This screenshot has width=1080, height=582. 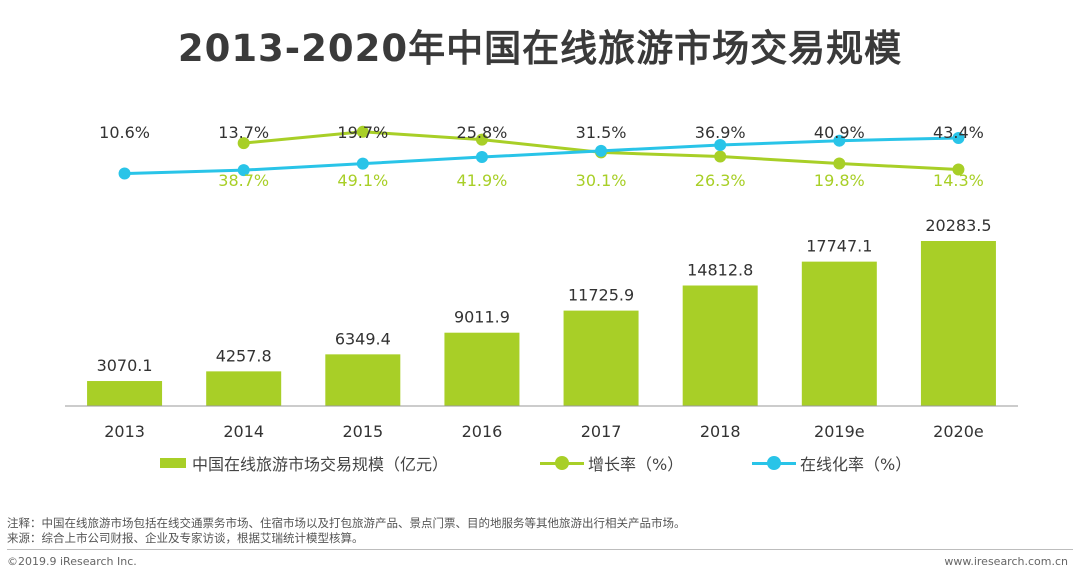 What do you see at coordinates (839, 431) in the screenshot?
I see `x-tick-label: 2019e` at bounding box center [839, 431].